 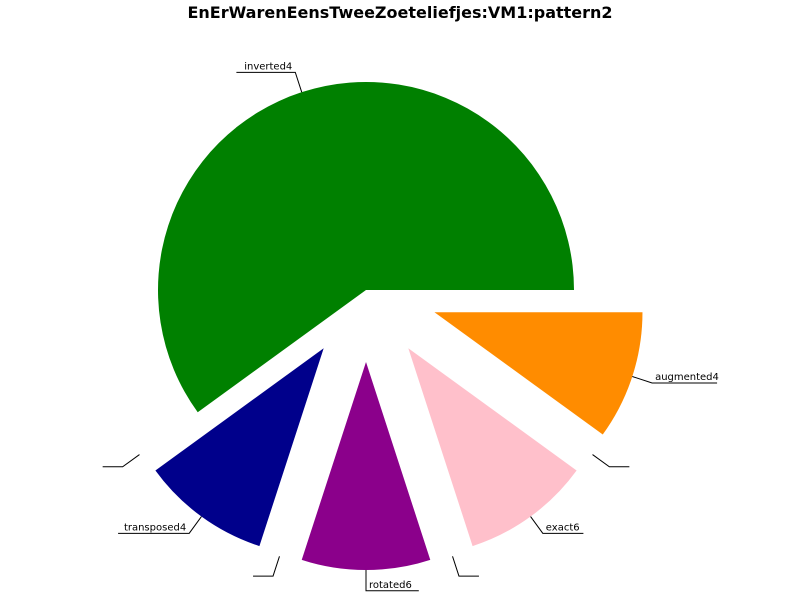 What do you see at coordinates (366, 466) in the screenshot?
I see `pie-slice-rotated6` at bounding box center [366, 466].